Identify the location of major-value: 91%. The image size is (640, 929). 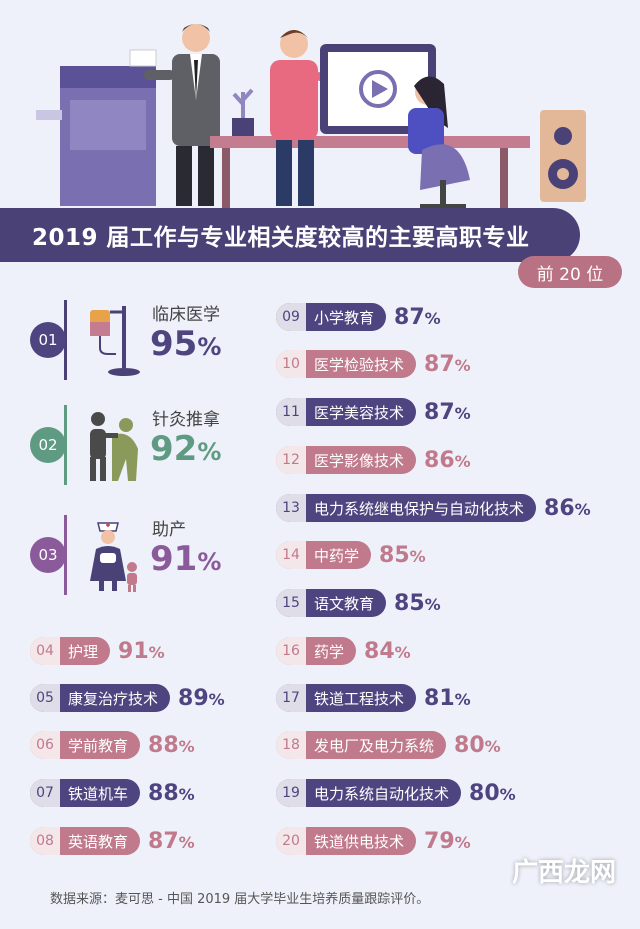
(141, 651).